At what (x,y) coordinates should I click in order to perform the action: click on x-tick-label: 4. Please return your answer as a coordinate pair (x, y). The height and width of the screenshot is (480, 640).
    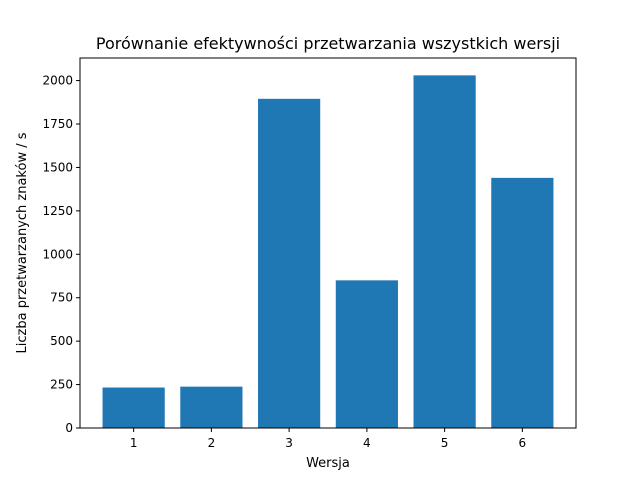
    Looking at the image, I should click on (367, 443).